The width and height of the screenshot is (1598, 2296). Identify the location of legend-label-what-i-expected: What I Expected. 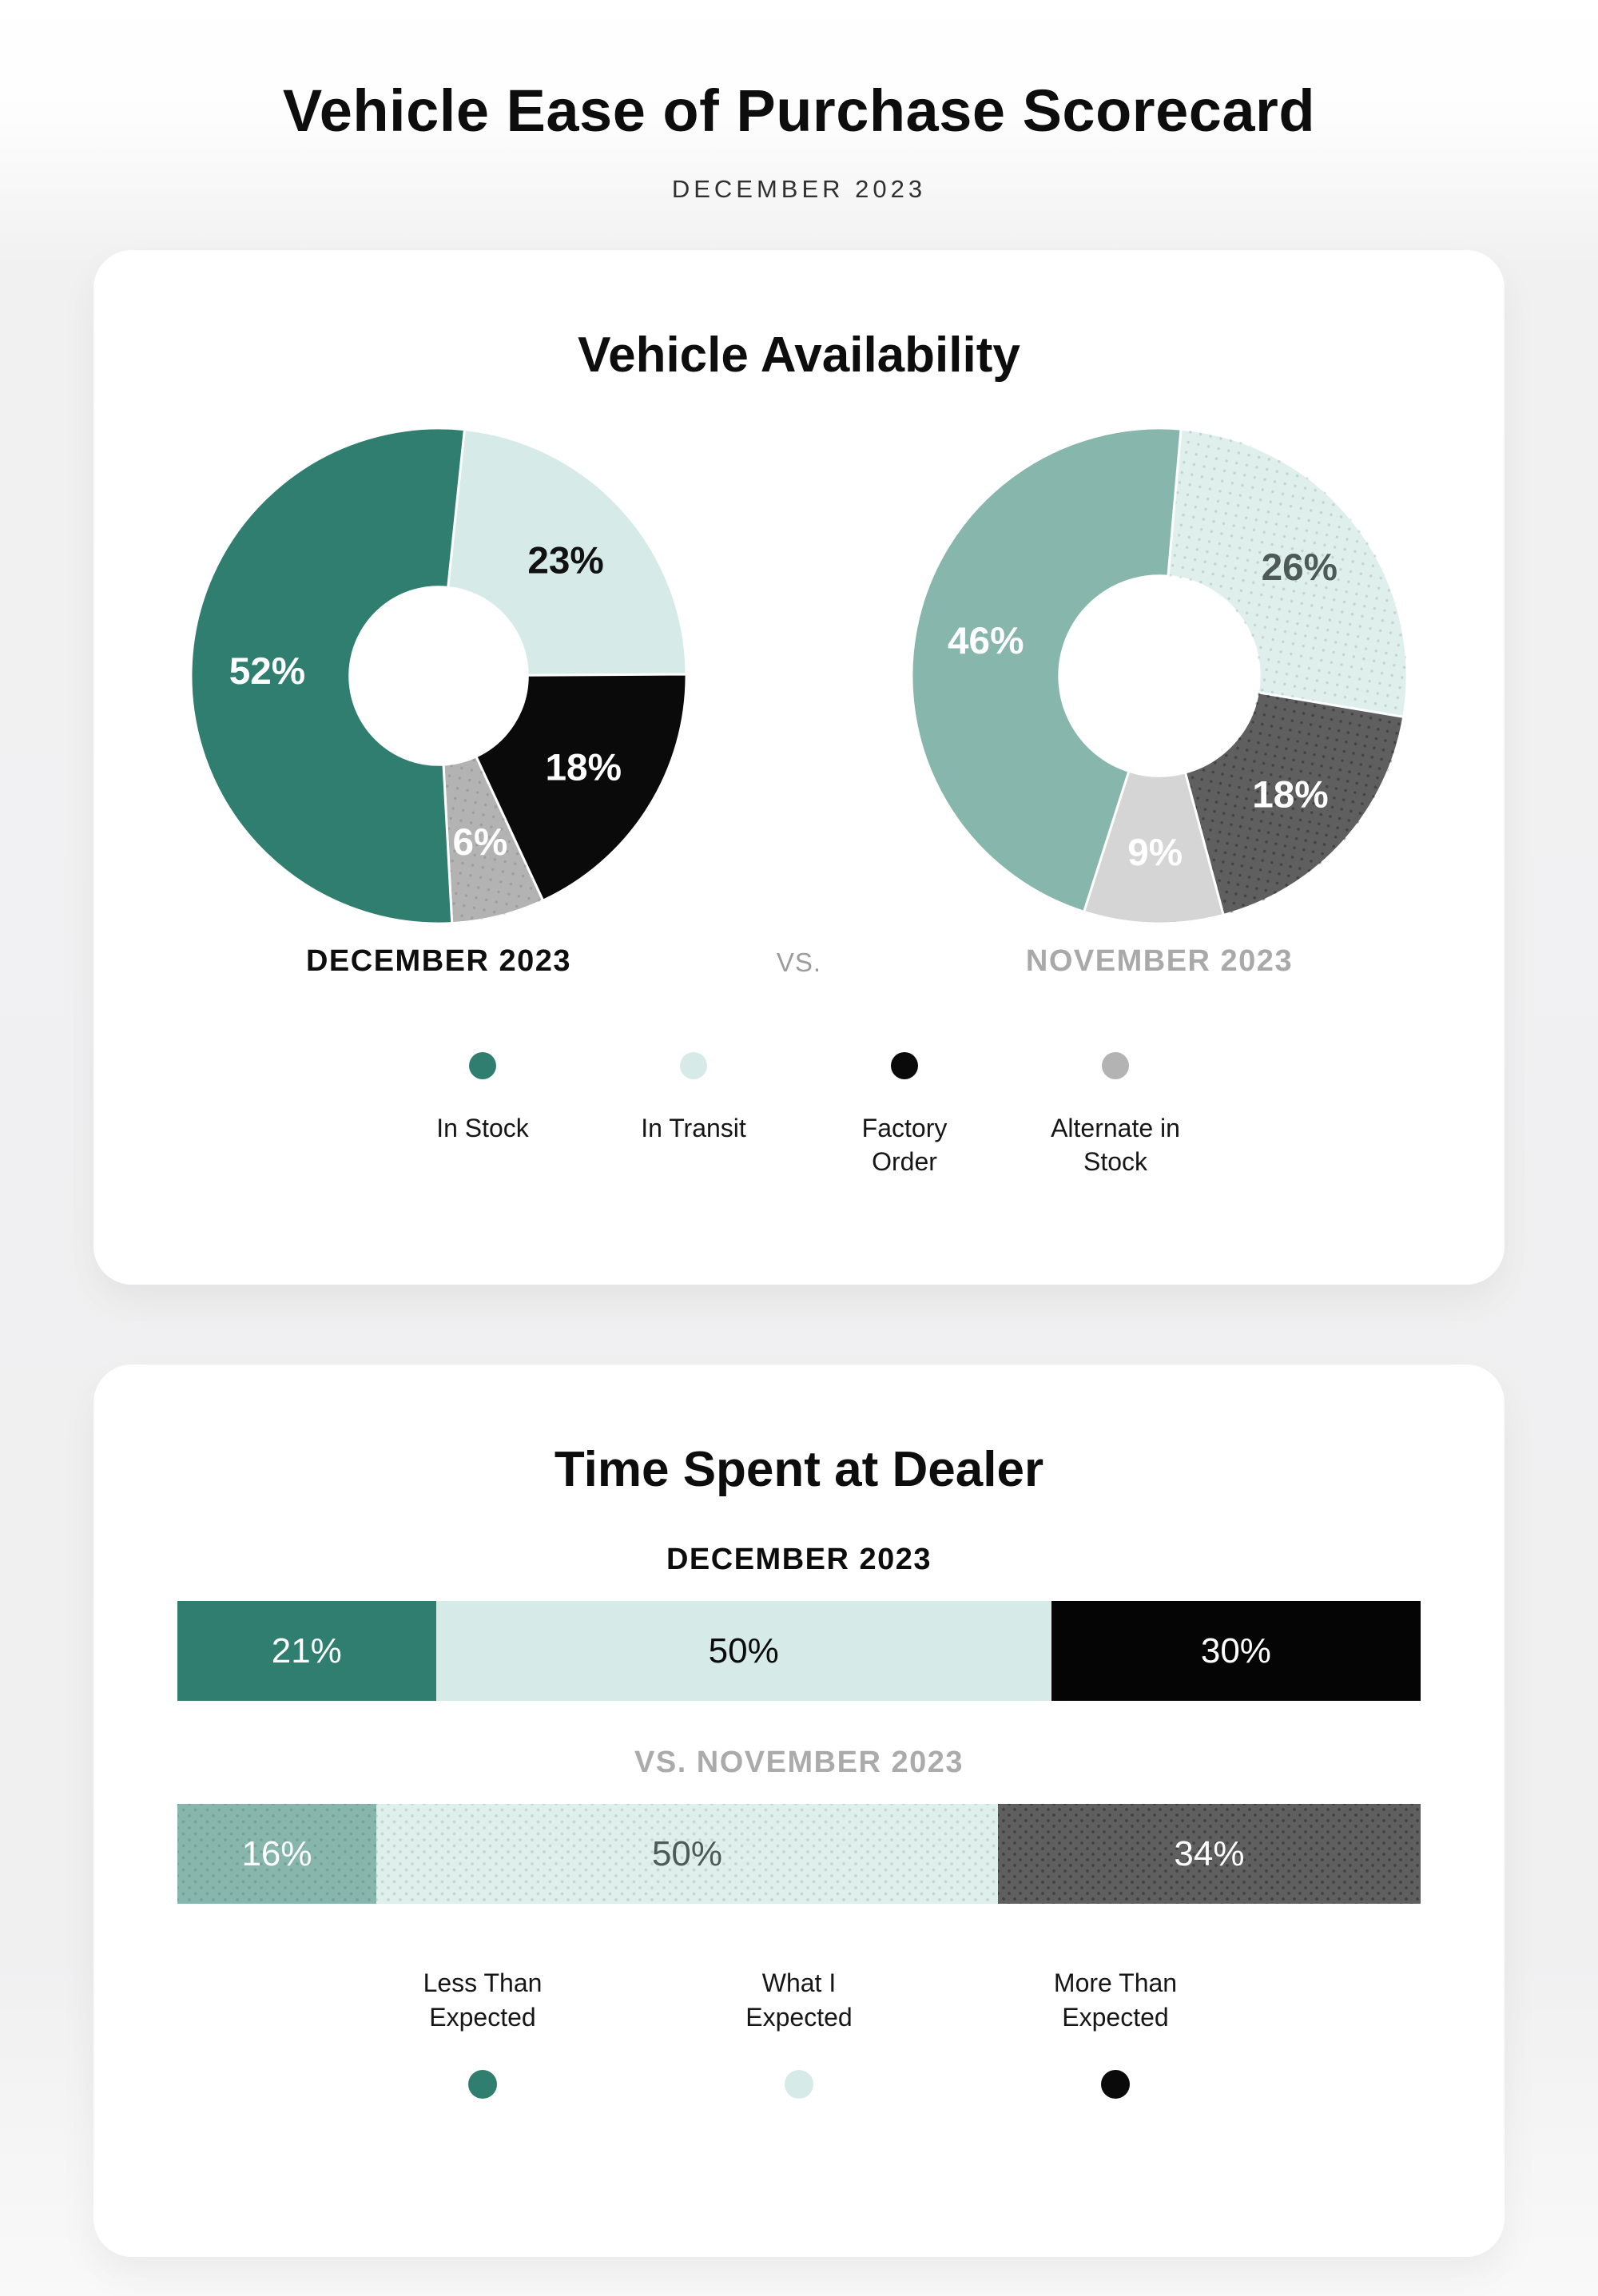
(799, 2000).